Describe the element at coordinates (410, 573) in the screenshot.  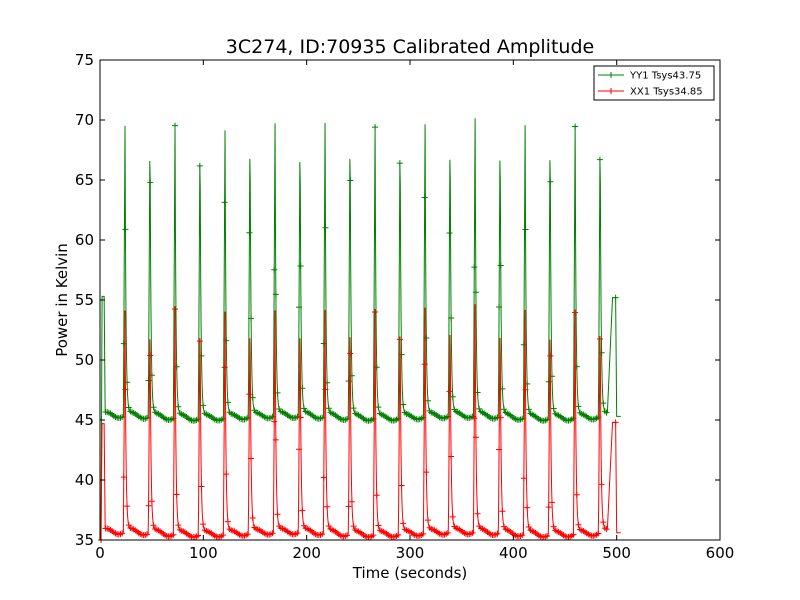
I see `x-axis-label: Time (seconds)` at that location.